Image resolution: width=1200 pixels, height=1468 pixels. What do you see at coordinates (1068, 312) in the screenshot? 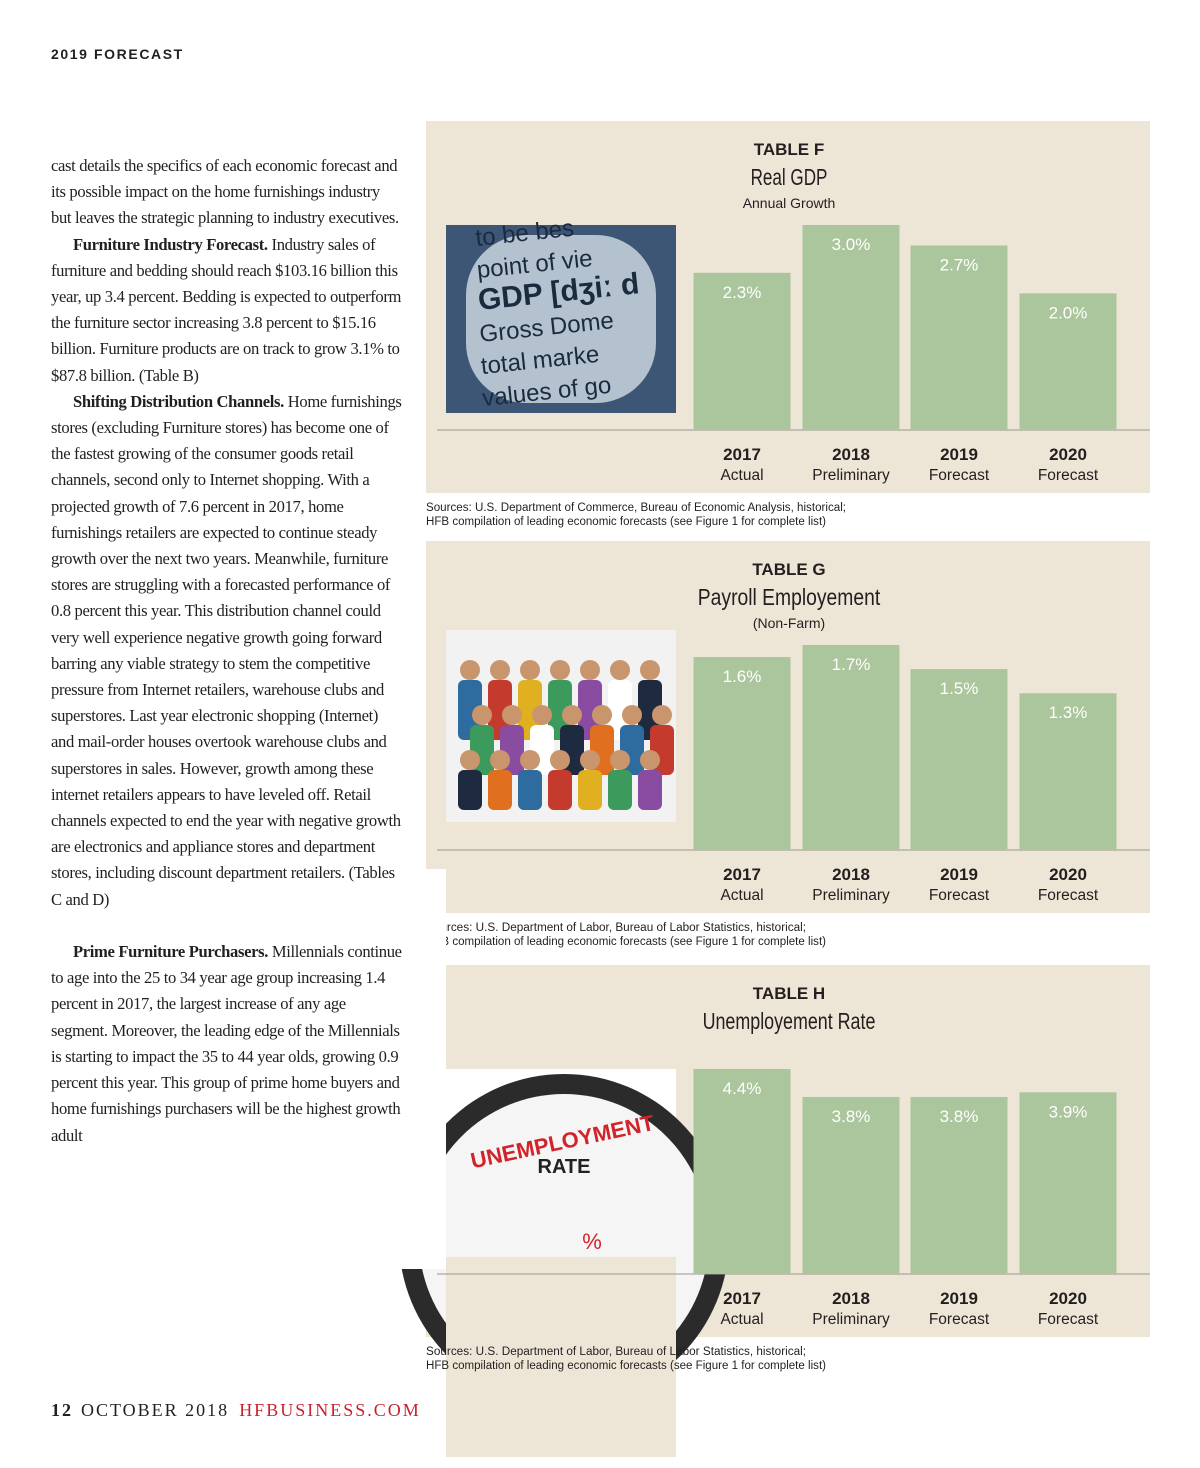
I see `value-label: 2.0%` at bounding box center [1068, 312].